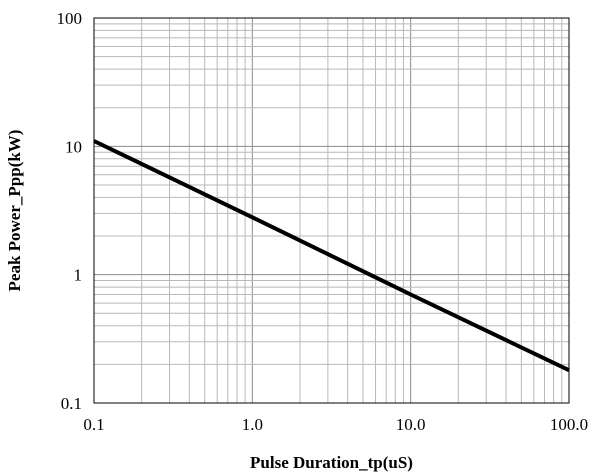  I want to click on y-tick-label: 100, so click(70, 18).